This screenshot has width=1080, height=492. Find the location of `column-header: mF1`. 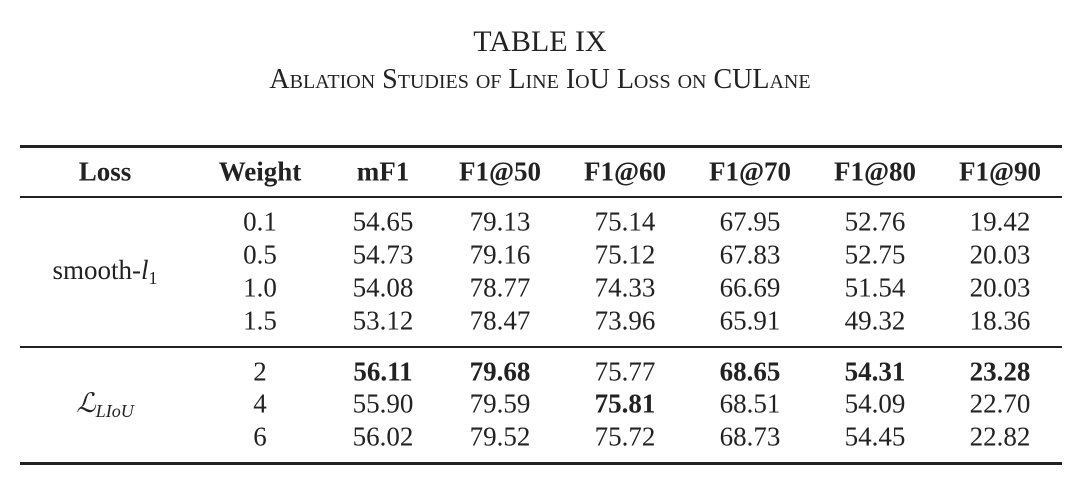

column-header: mF1 is located at coordinates (383, 171).